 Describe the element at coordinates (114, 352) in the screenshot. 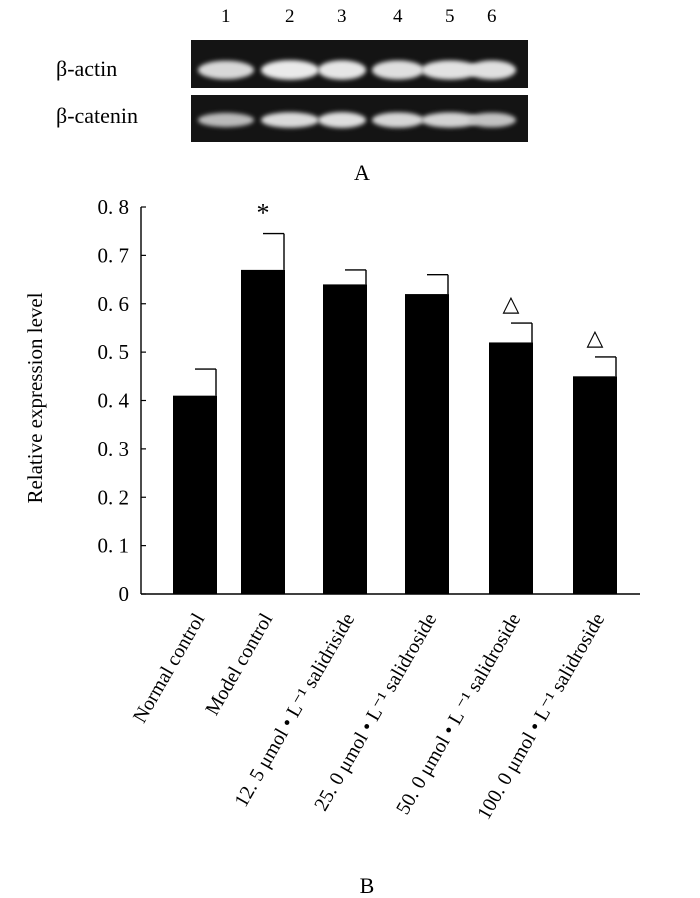

I see `y-tick-label: 0. 5` at that location.